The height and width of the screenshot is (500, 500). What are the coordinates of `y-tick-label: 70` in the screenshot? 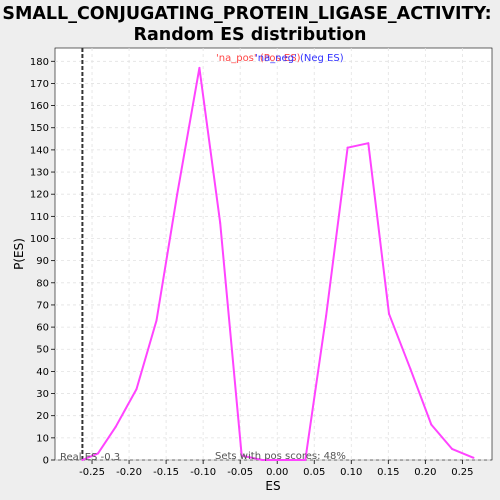 It's located at (42, 305).